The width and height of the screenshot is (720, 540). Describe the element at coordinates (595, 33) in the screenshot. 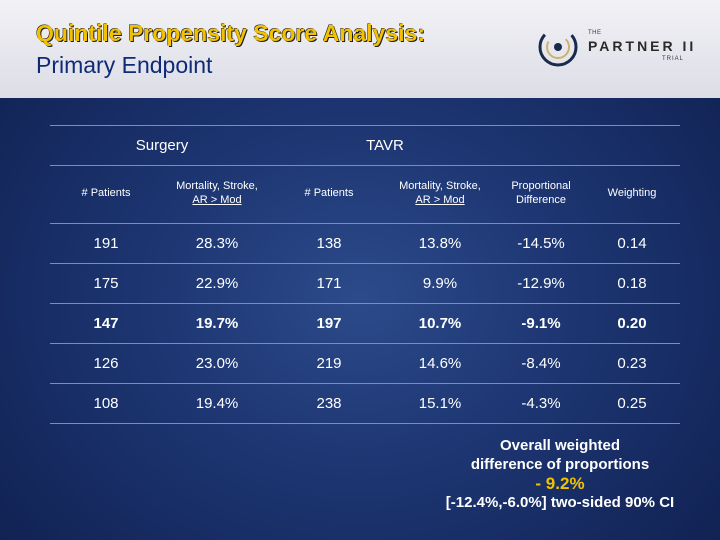

I see `logo-the-text: THE` at that location.